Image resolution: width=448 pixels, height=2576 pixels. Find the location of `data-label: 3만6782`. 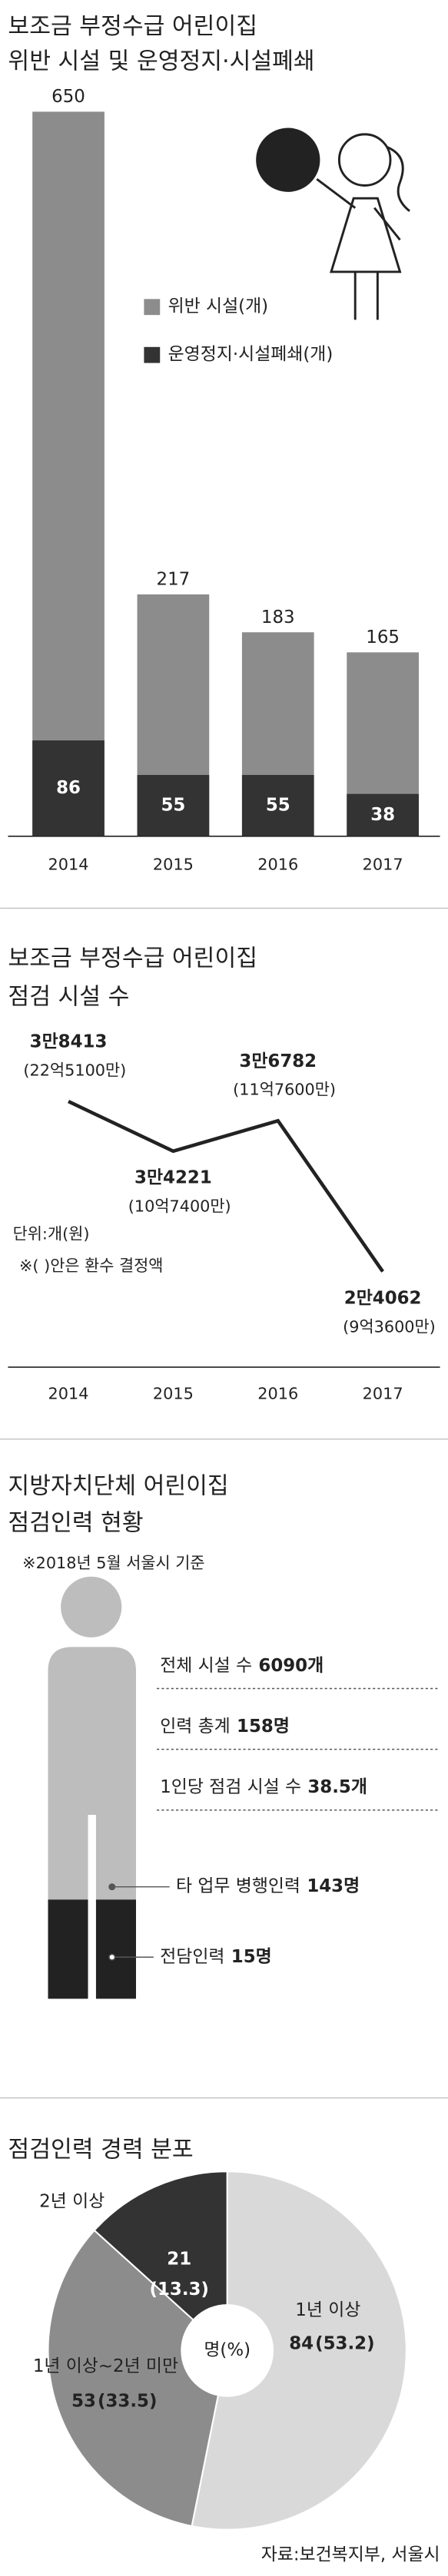

data-label: 3만6782 is located at coordinates (278, 1061).